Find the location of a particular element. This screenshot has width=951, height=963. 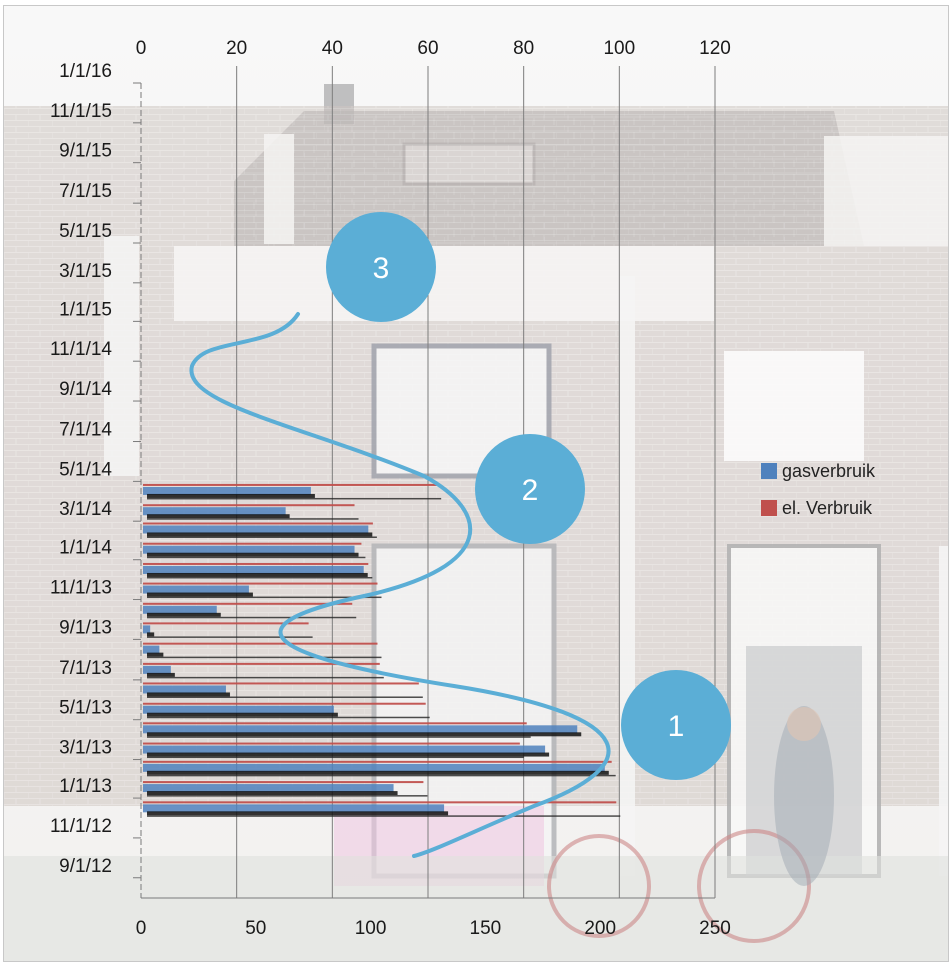

date-tick-label: 11/1/14 is located at coordinates (81, 349).